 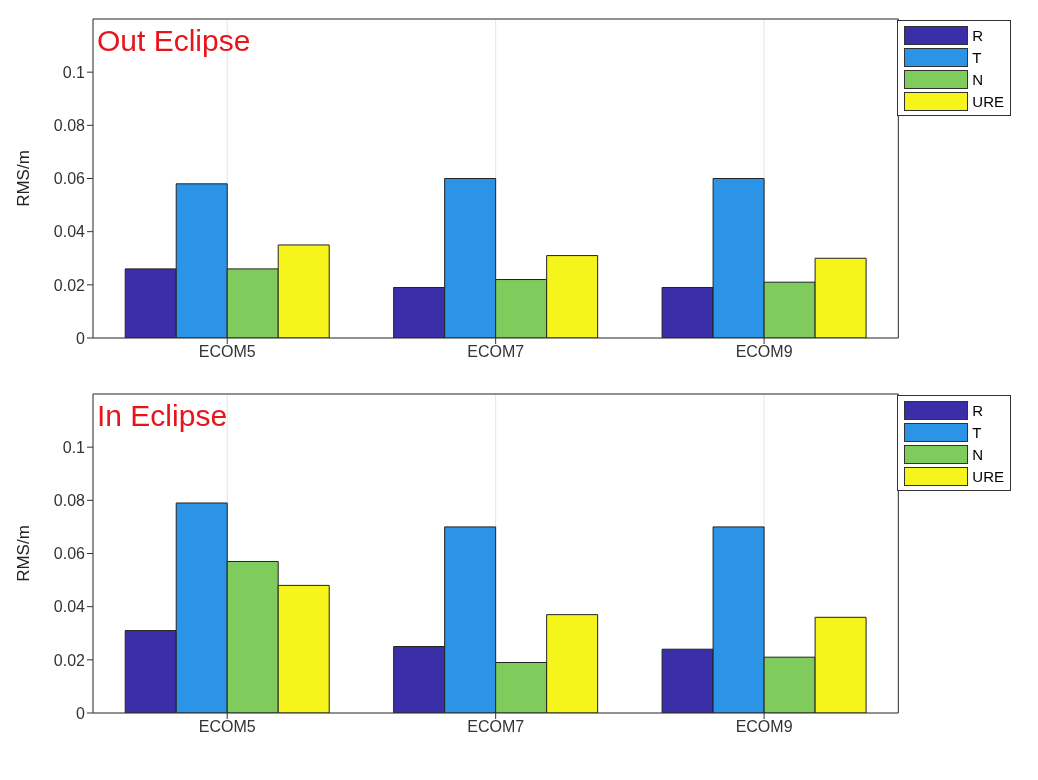 What do you see at coordinates (174, 41) in the screenshot?
I see `chart-title: Out Eclipse` at bounding box center [174, 41].